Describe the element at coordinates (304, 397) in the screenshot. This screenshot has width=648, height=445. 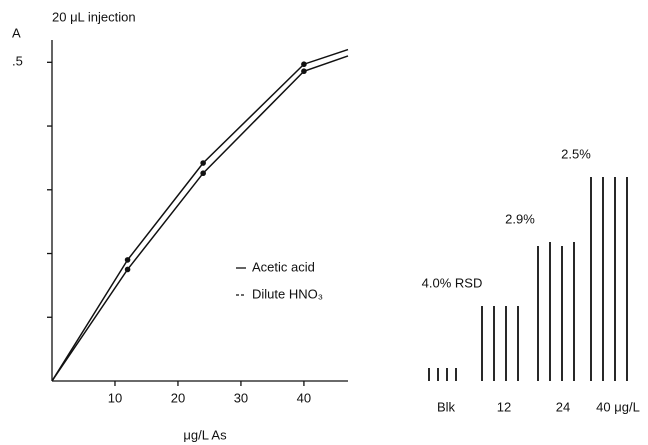
I see `x-tick-label: 40` at that location.